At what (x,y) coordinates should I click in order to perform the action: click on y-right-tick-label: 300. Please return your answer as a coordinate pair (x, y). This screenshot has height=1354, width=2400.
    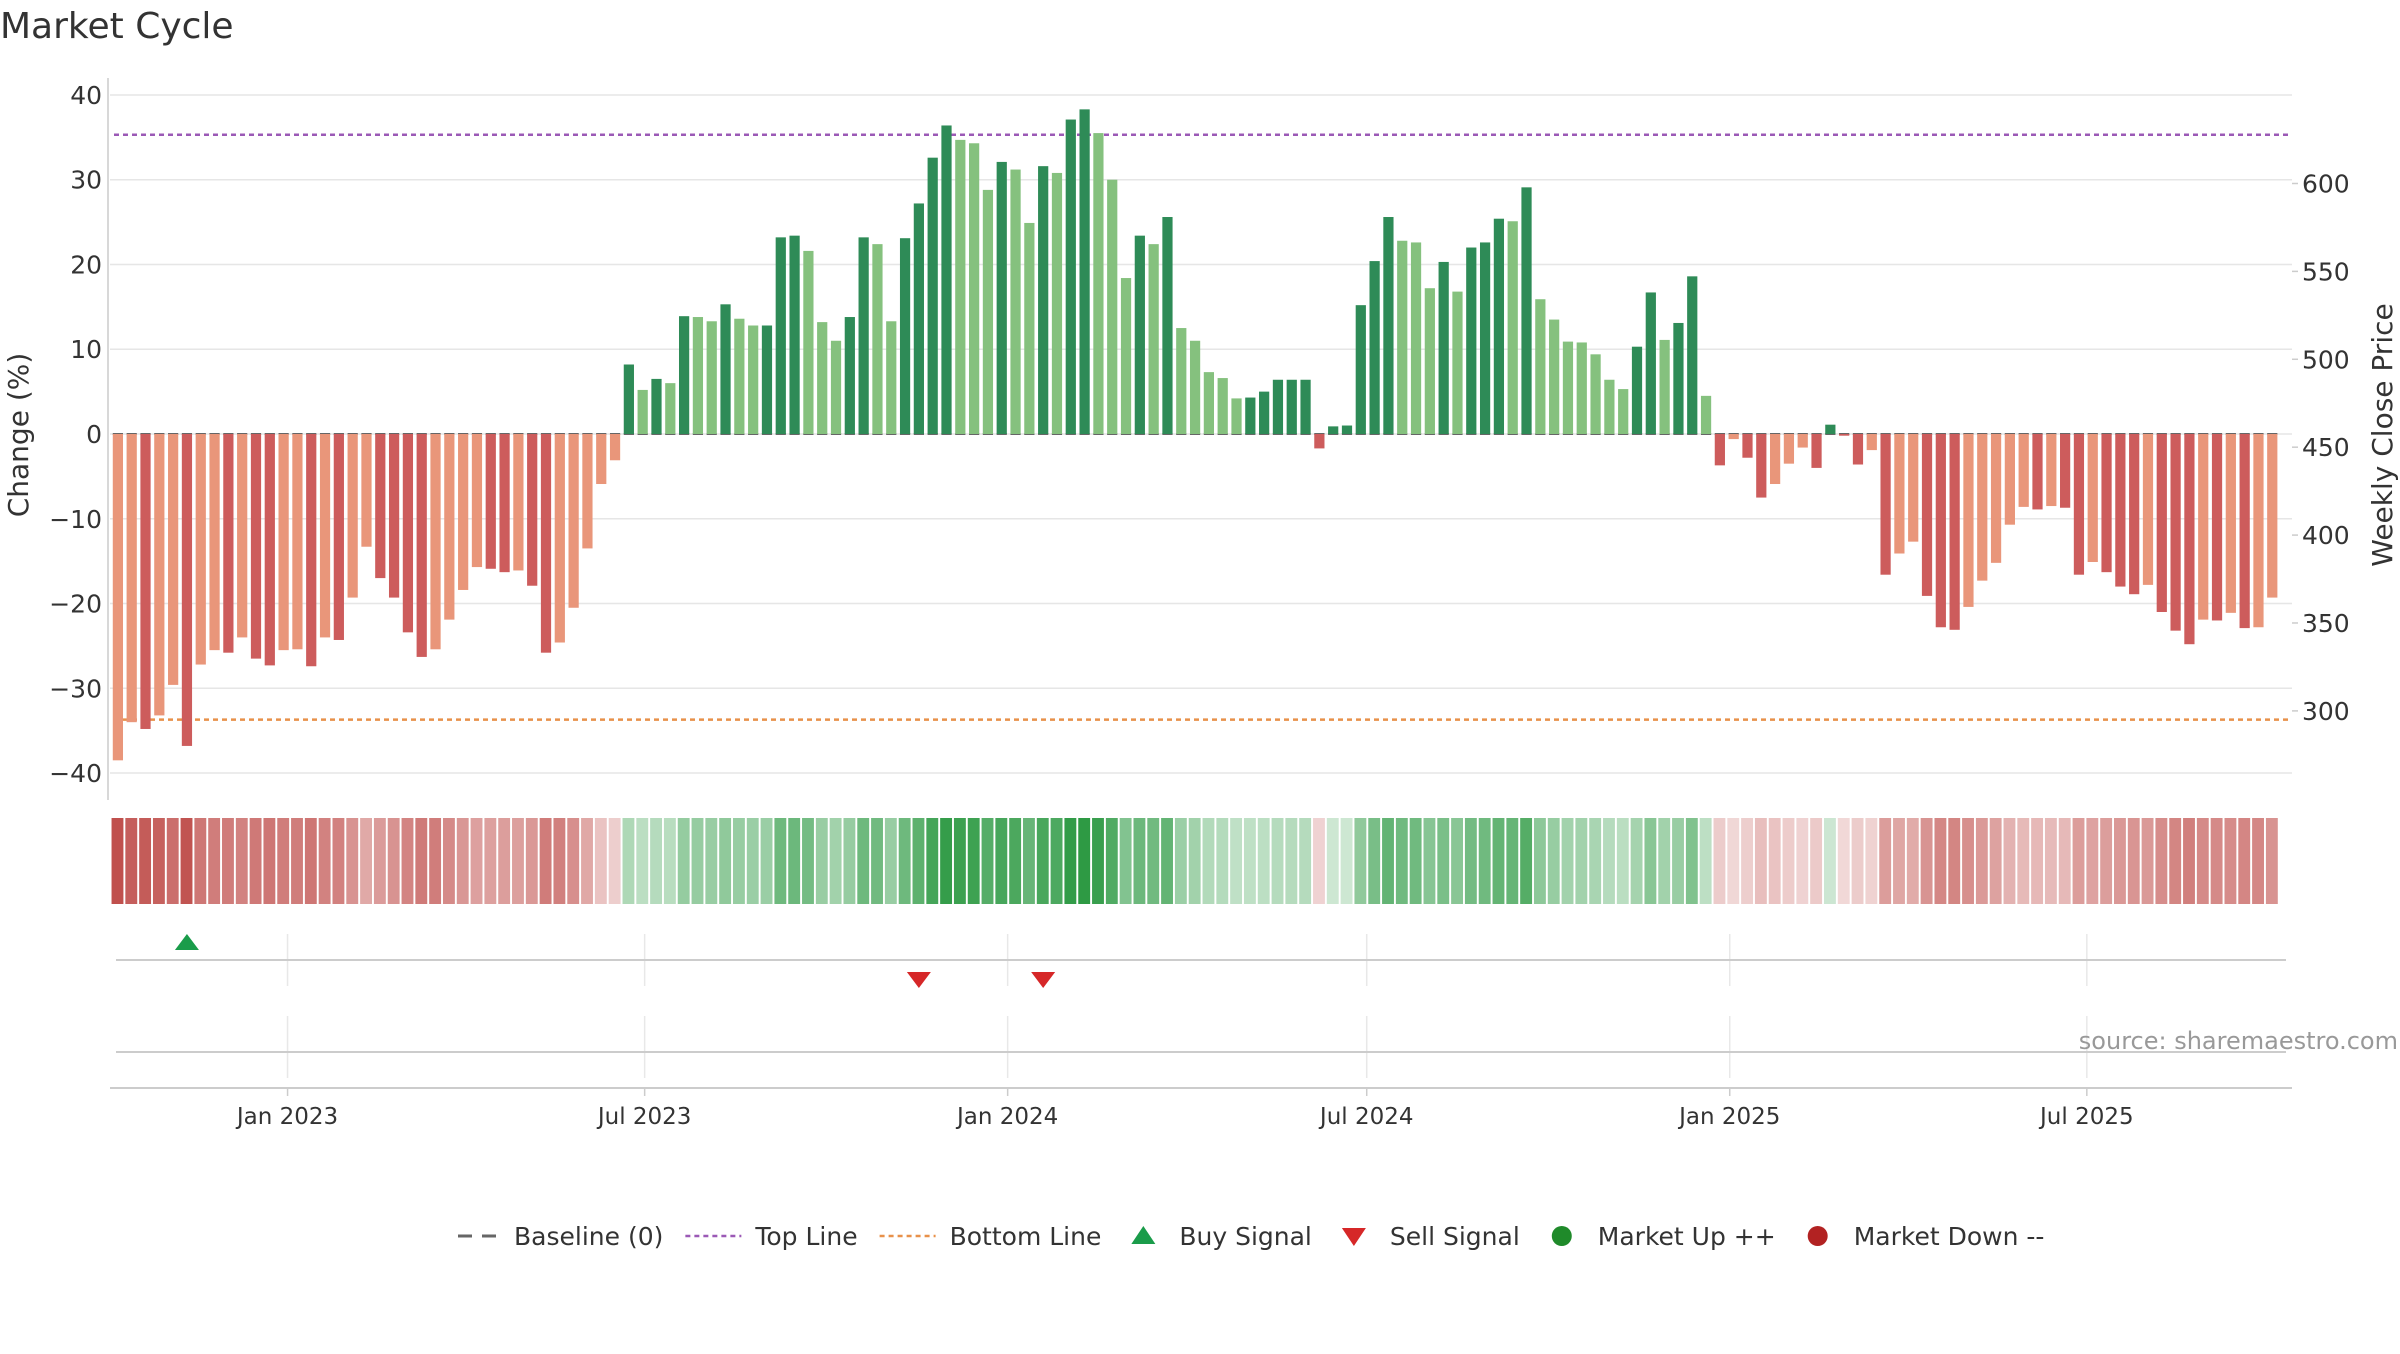
    Looking at the image, I should click on (2326, 711).